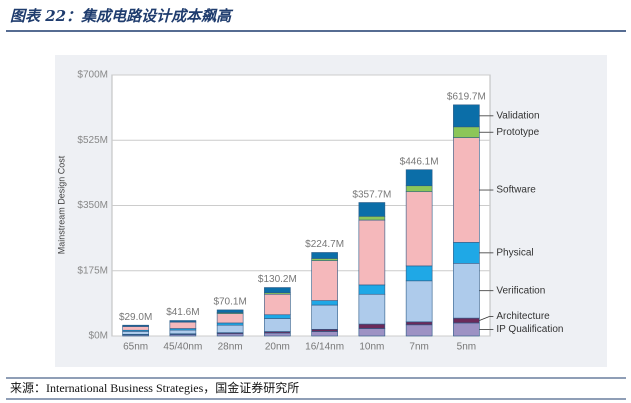 The height and width of the screenshot is (403, 631). I want to click on legend-label: Software, so click(516, 190).